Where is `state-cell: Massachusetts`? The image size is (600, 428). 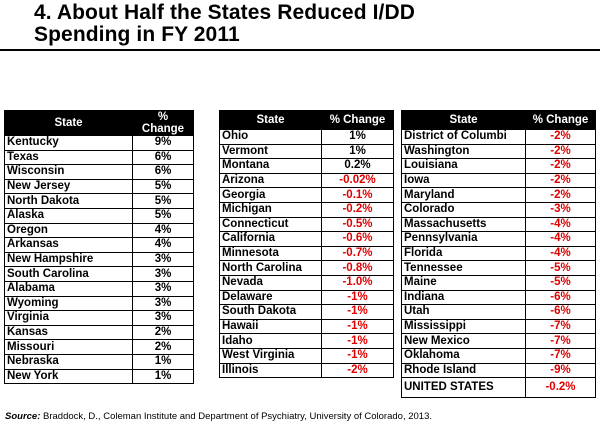 state-cell: Massachusetts is located at coordinates (463, 224).